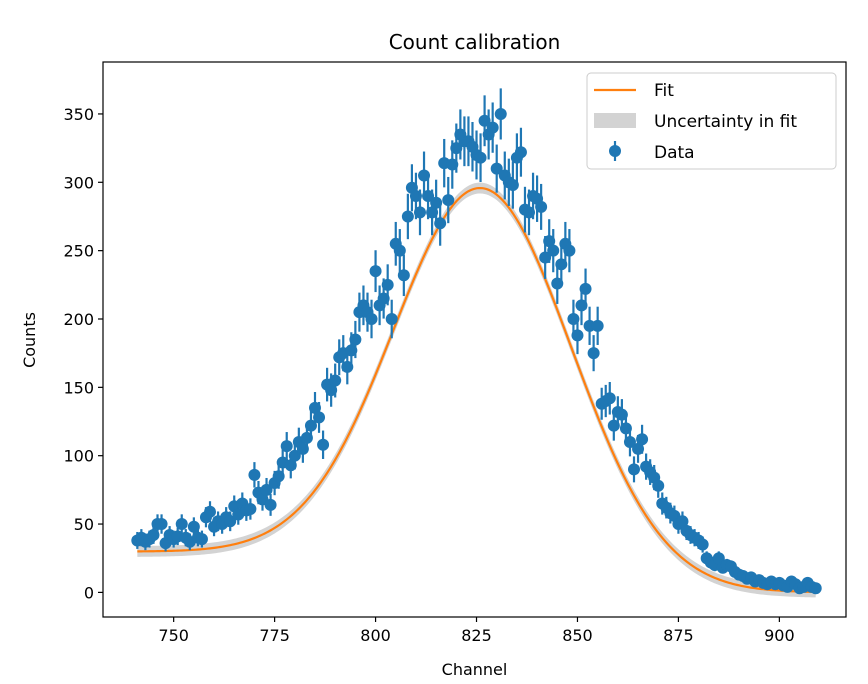 This screenshot has height=684, width=868. I want to click on legend-data-label: Data, so click(674, 153).